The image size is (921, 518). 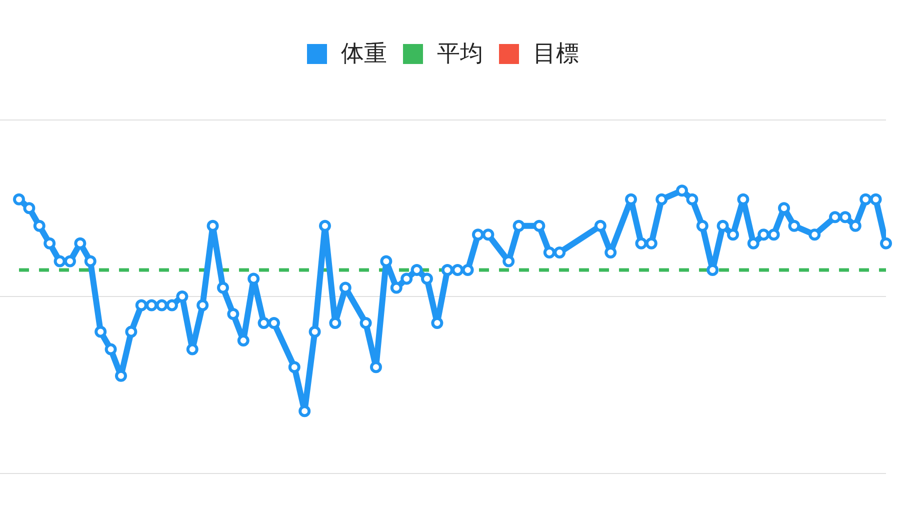 What do you see at coordinates (364, 54) in the screenshot?
I see `legend-label: 体重` at bounding box center [364, 54].